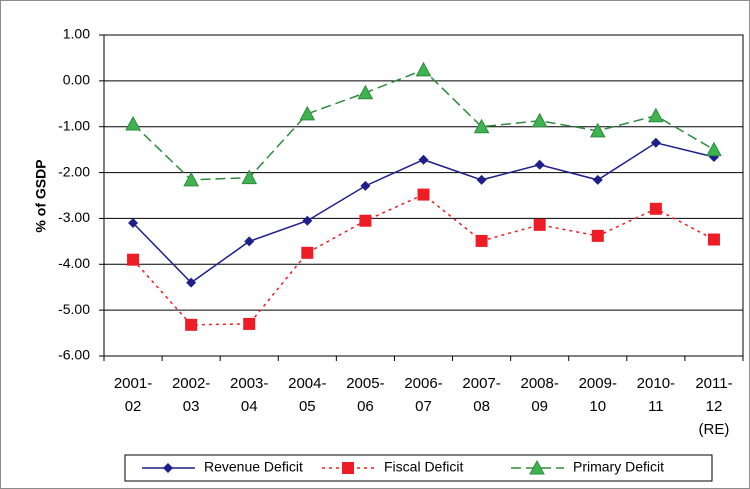 The image size is (750, 489). What do you see at coordinates (714, 406) in the screenshot?
I see `x-tick-label: 2011- 12 (RE)` at bounding box center [714, 406].